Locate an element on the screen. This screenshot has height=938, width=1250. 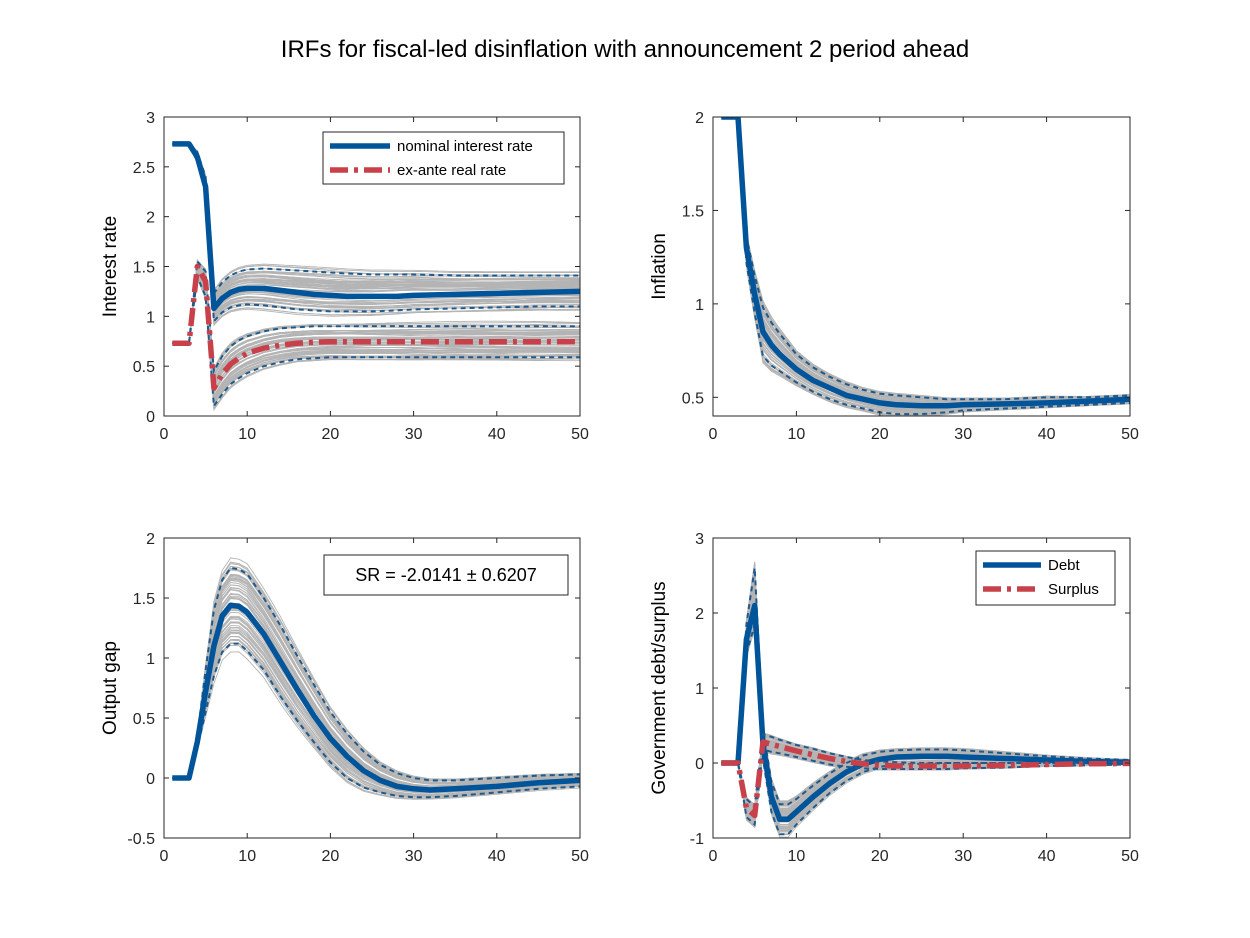
legend: Debt Surplus is located at coordinates (1045, 578).